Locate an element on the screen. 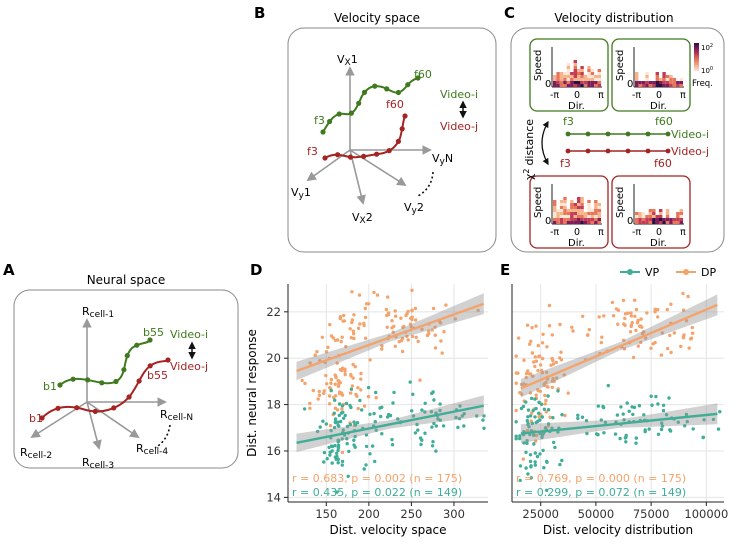  y-tick-label: 16 is located at coordinates (273, 451).